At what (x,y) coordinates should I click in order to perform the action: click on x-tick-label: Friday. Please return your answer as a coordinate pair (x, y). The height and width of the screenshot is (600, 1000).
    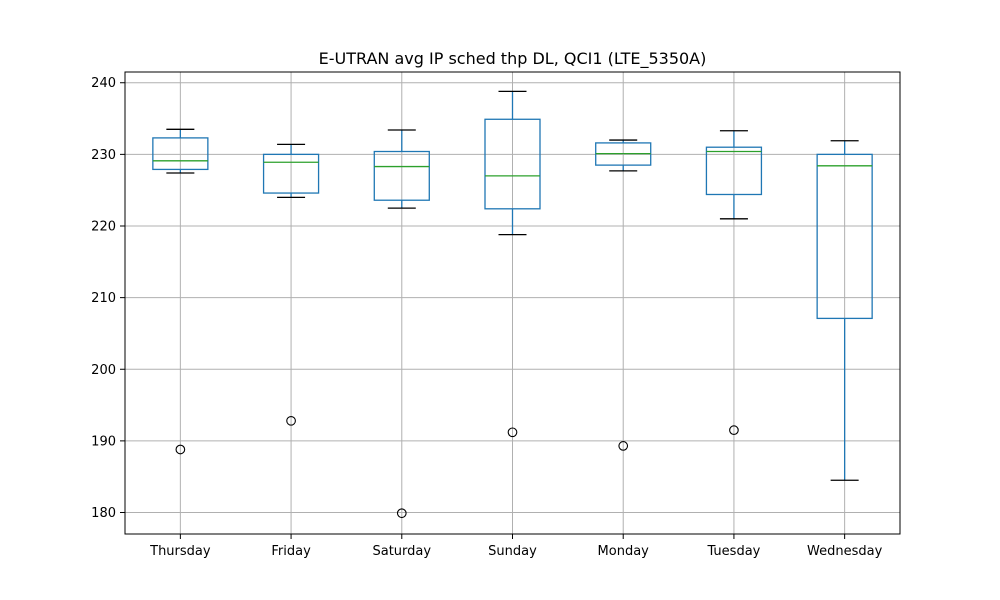
    Looking at the image, I should click on (291, 551).